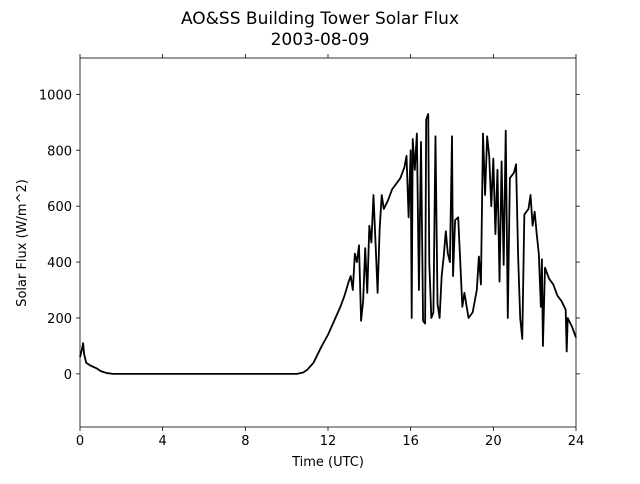 This screenshot has width=640, height=484. What do you see at coordinates (55, 95) in the screenshot?
I see `y-tick-label: 1000` at bounding box center [55, 95].